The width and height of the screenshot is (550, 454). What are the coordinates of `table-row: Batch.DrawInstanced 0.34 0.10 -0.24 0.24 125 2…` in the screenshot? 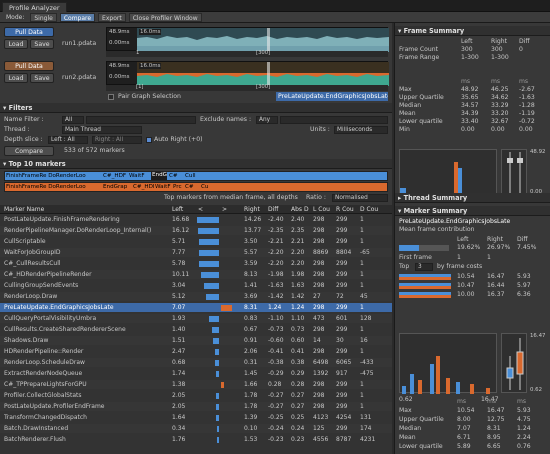 It's located at (196, 428).